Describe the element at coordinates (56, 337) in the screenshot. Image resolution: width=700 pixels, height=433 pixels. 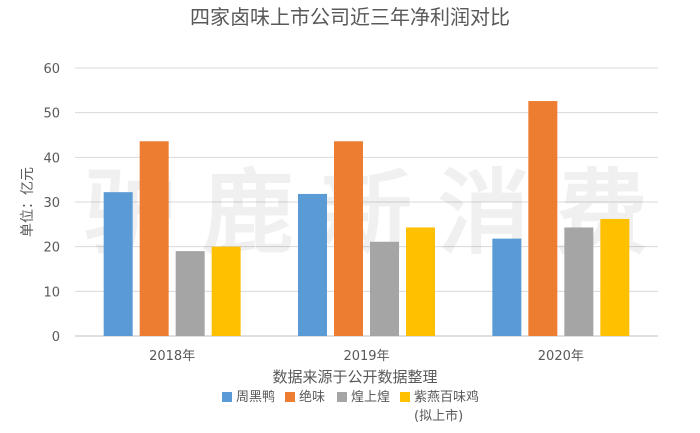
I see `y-tick-label: 0` at that location.